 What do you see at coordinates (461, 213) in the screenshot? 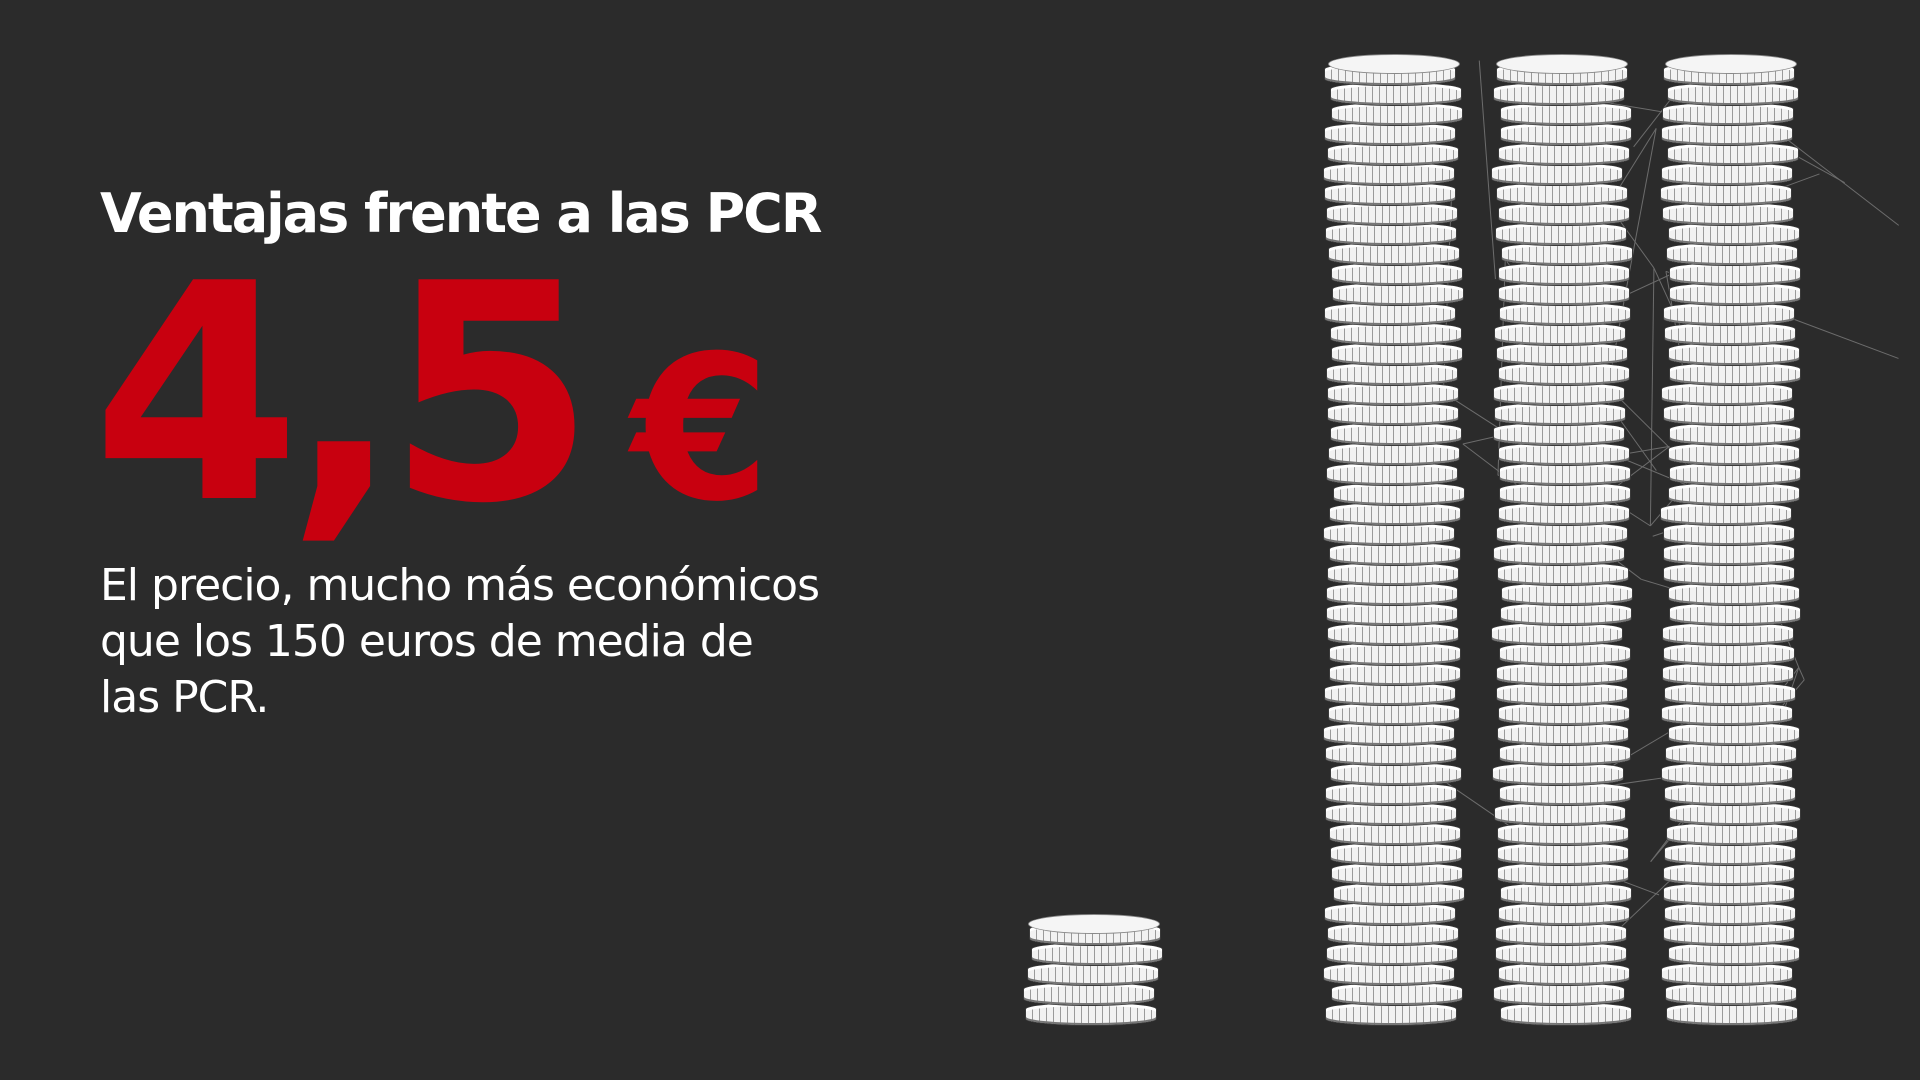
I see `page-title: Ventajas frente a las PCR` at bounding box center [461, 213].